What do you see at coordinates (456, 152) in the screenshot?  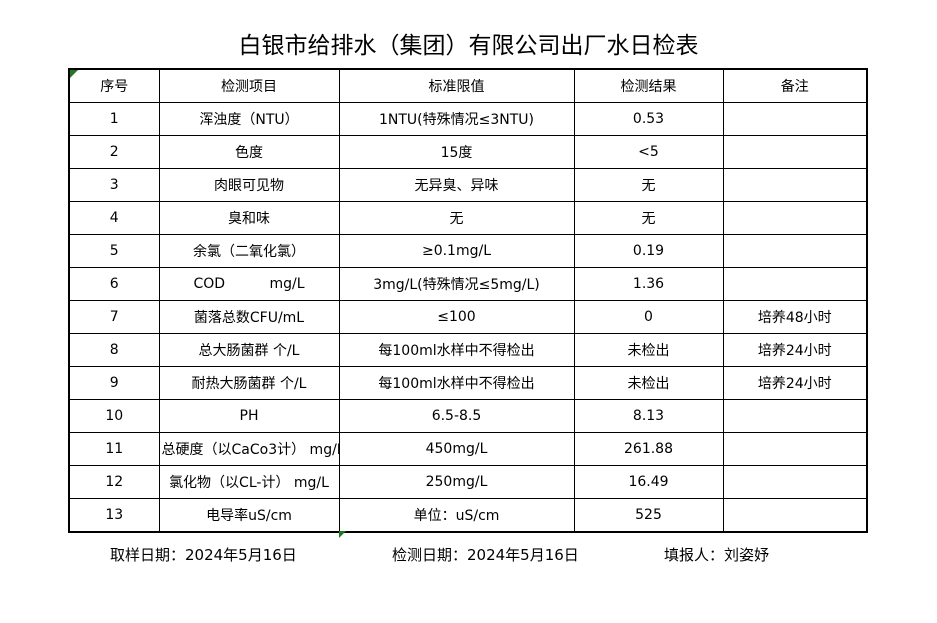 I see `cell-standard: 15度` at bounding box center [456, 152].